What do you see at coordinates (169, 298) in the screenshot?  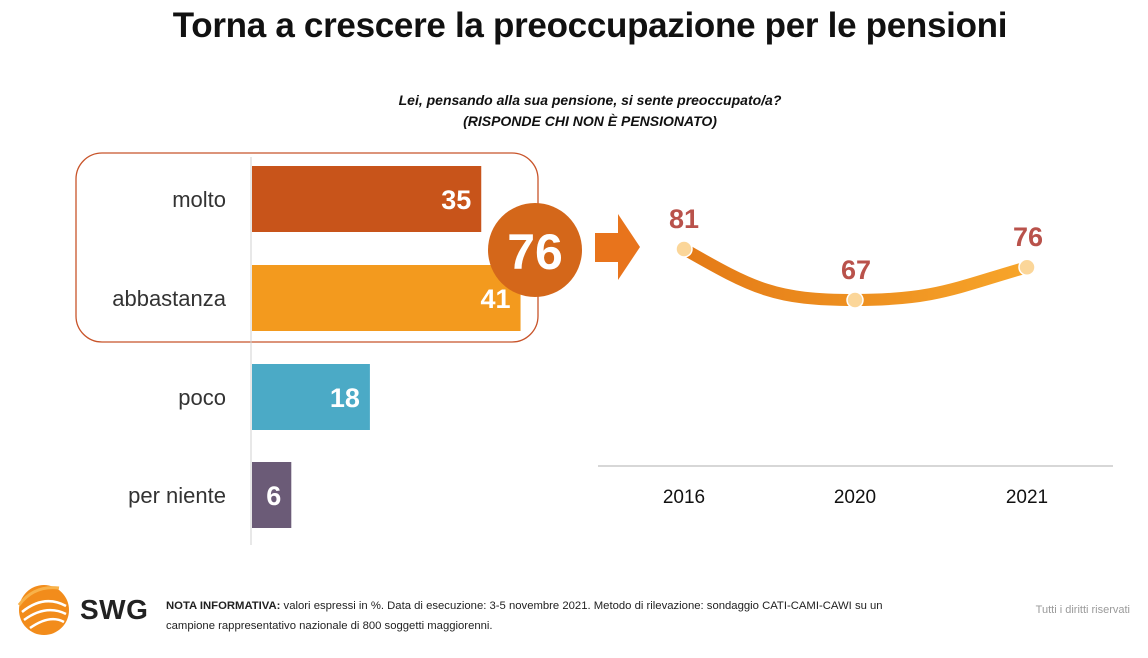 I see `category-label: abbastanza` at bounding box center [169, 298].